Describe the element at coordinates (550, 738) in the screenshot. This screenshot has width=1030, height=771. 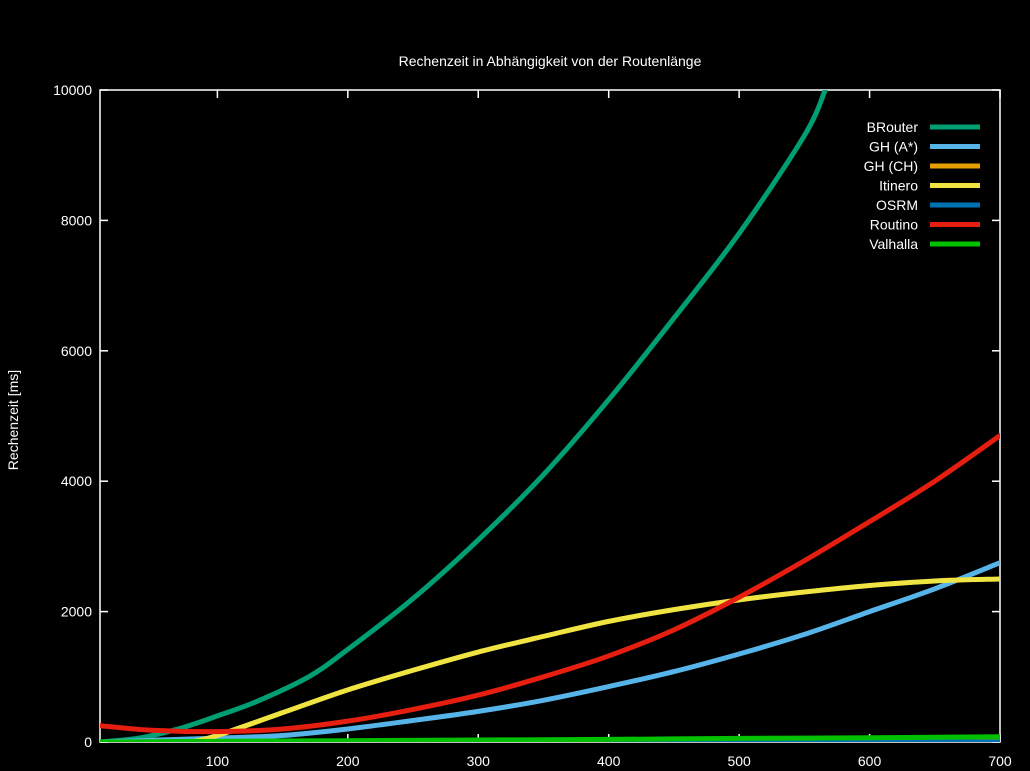
I see `series-line-valhalla` at that location.